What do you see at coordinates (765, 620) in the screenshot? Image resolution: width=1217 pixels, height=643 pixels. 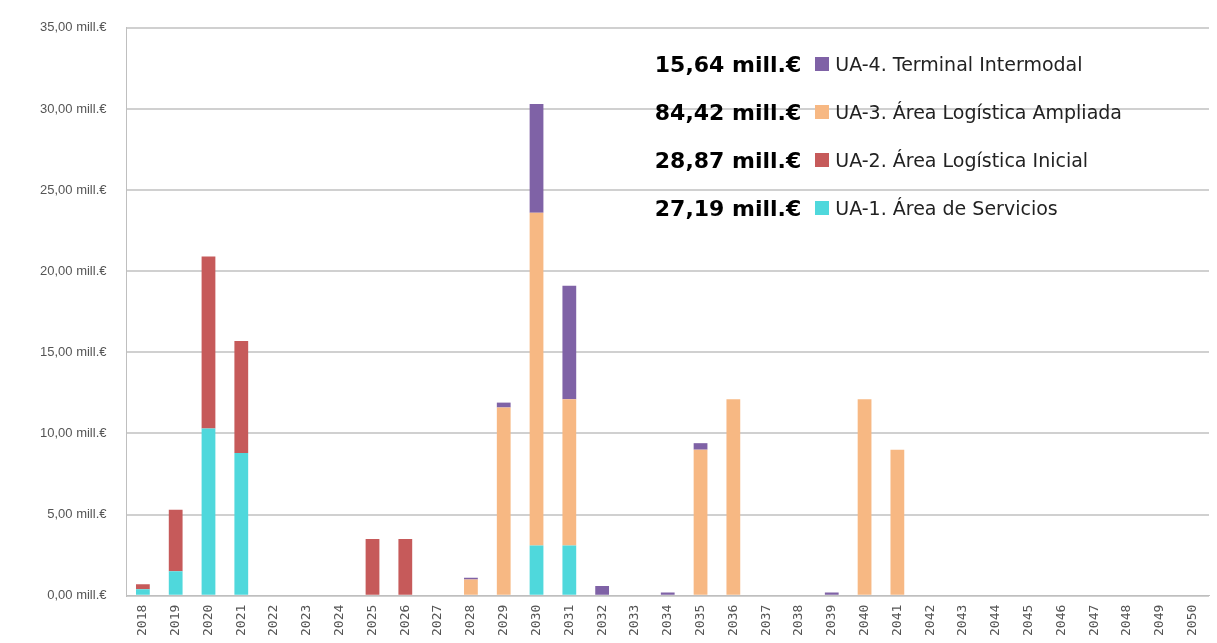 I see `x-tick-label: 2037` at bounding box center [765, 620].